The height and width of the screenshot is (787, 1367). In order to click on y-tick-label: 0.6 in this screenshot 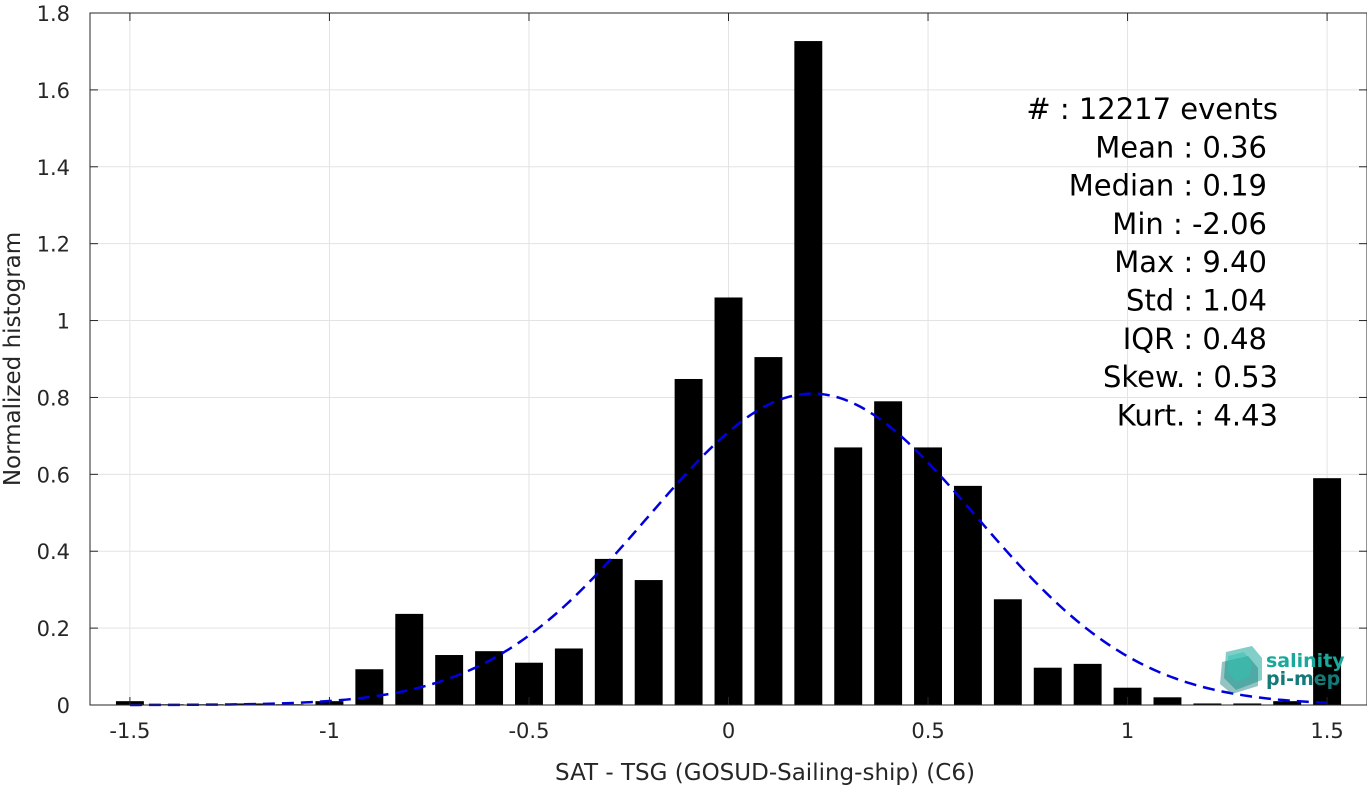, I will do `click(53, 475)`.